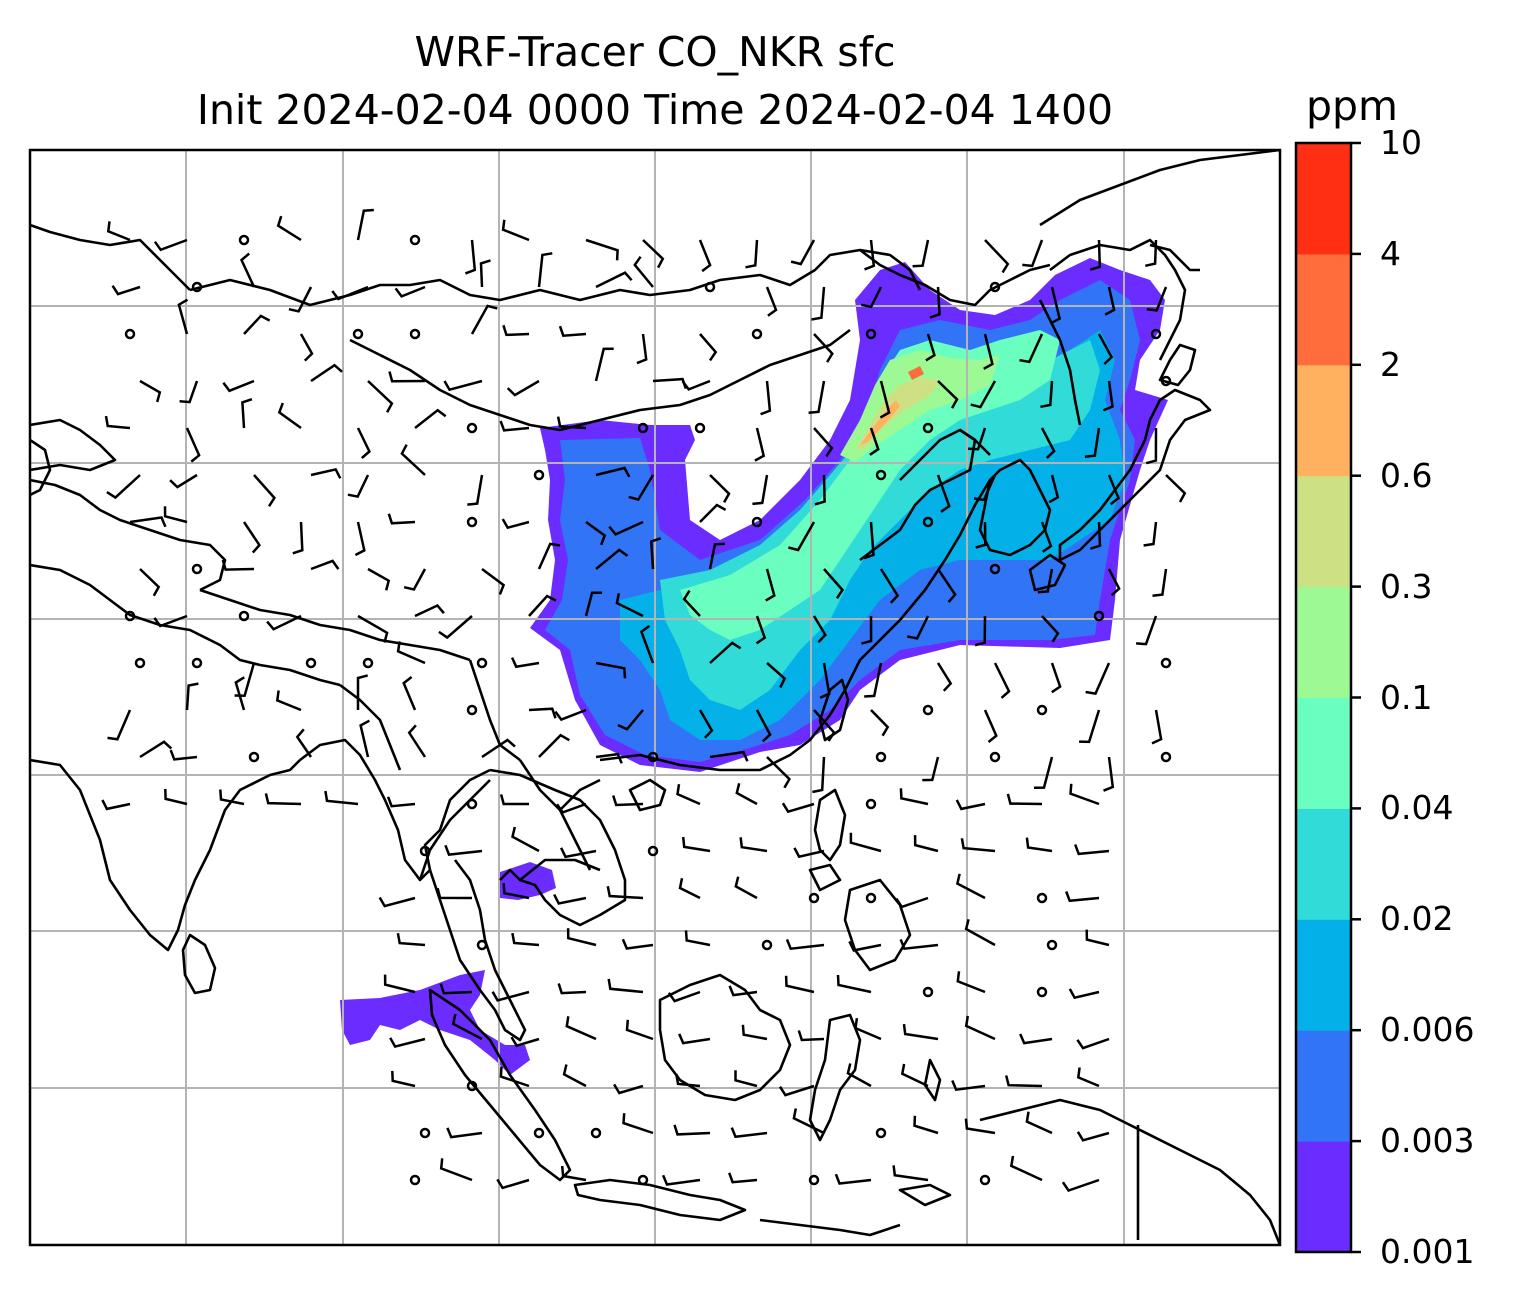 This screenshot has width=1528, height=1306. I want to click on coast-sulawesi, so click(835, 1077).